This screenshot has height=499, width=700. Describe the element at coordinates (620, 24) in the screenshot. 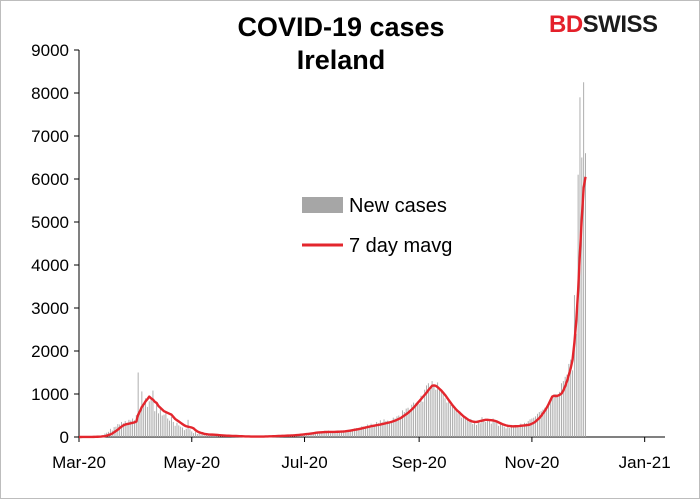

I see `logo-text-swiss: SWISS` at that location.